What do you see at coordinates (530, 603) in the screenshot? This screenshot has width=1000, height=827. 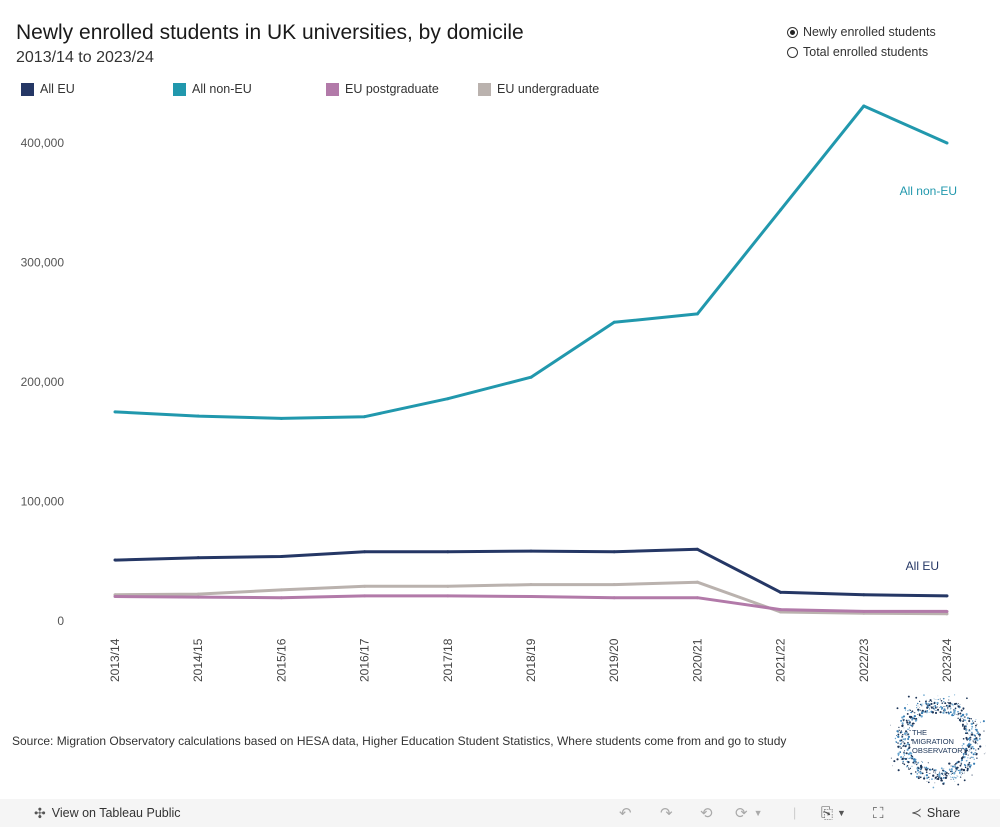 I see `series-line-eu-postgraduate` at bounding box center [530, 603].